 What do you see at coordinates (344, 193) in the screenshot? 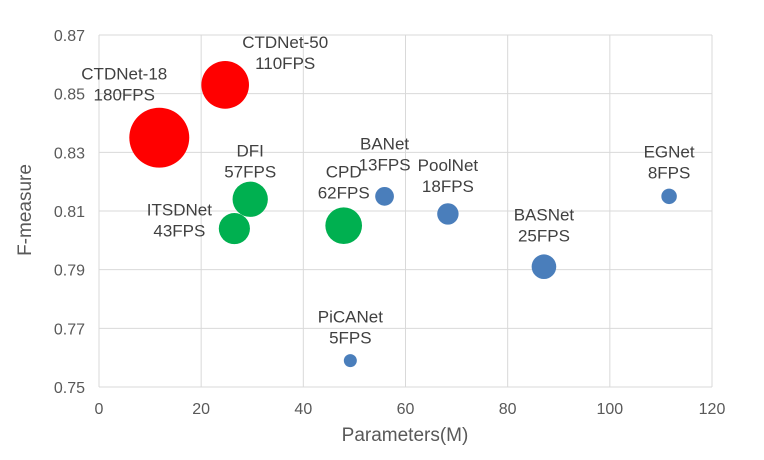
I see `label-cpd-fps: 62FPS` at bounding box center [344, 193].